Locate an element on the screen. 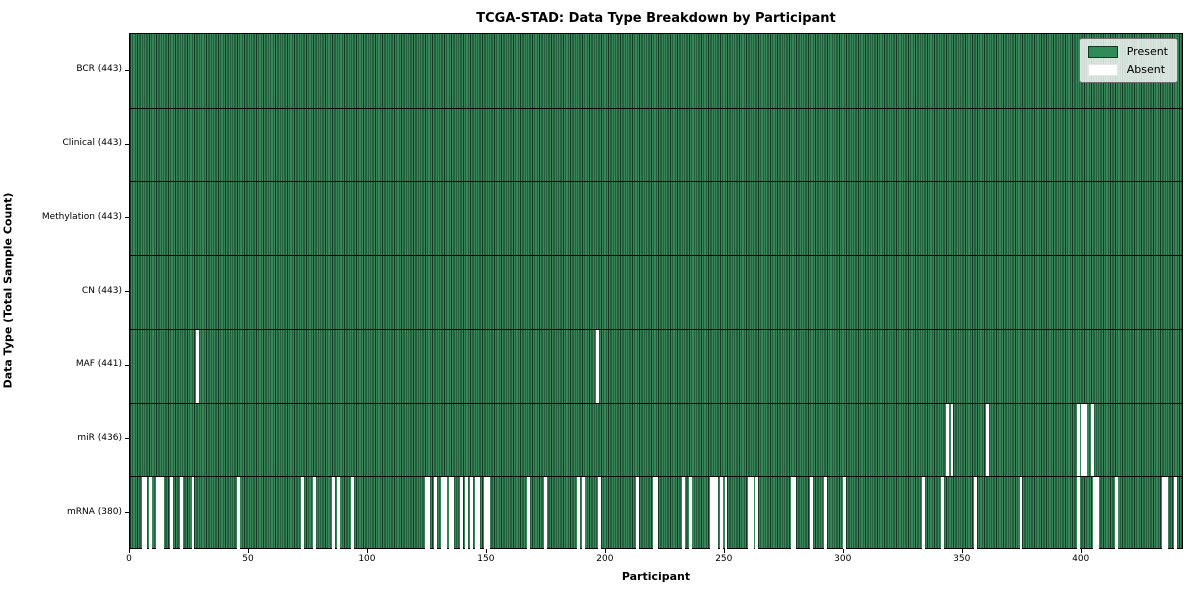 This screenshot has width=1200, height=600. x-tick-label: 350 is located at coordinates (962, 559).